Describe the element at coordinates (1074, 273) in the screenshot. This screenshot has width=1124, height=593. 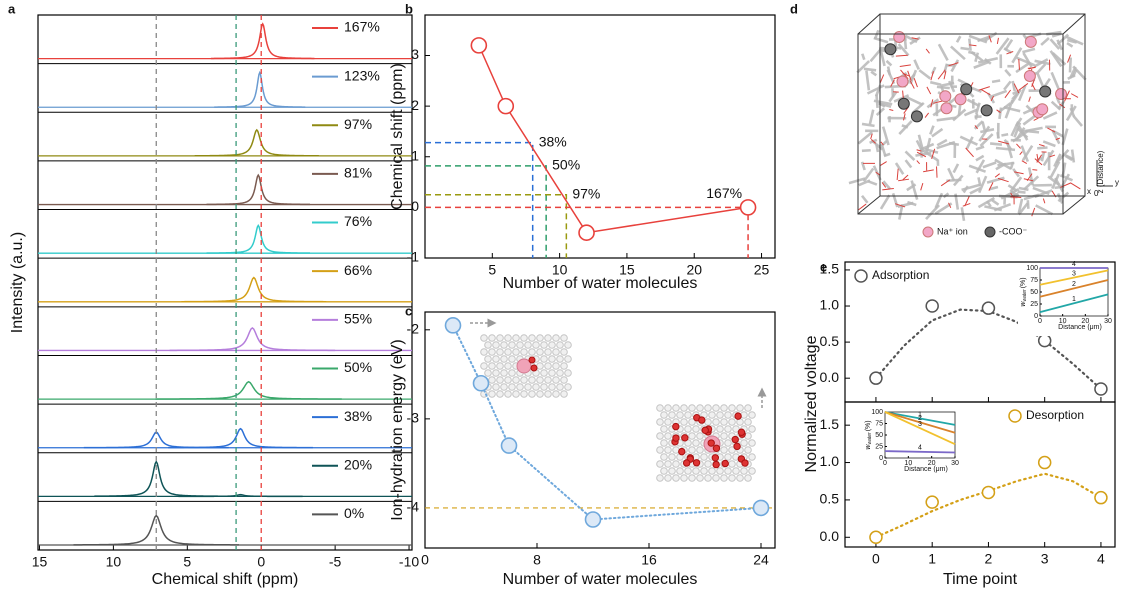
I see `inset-line-label: 3` at that location.